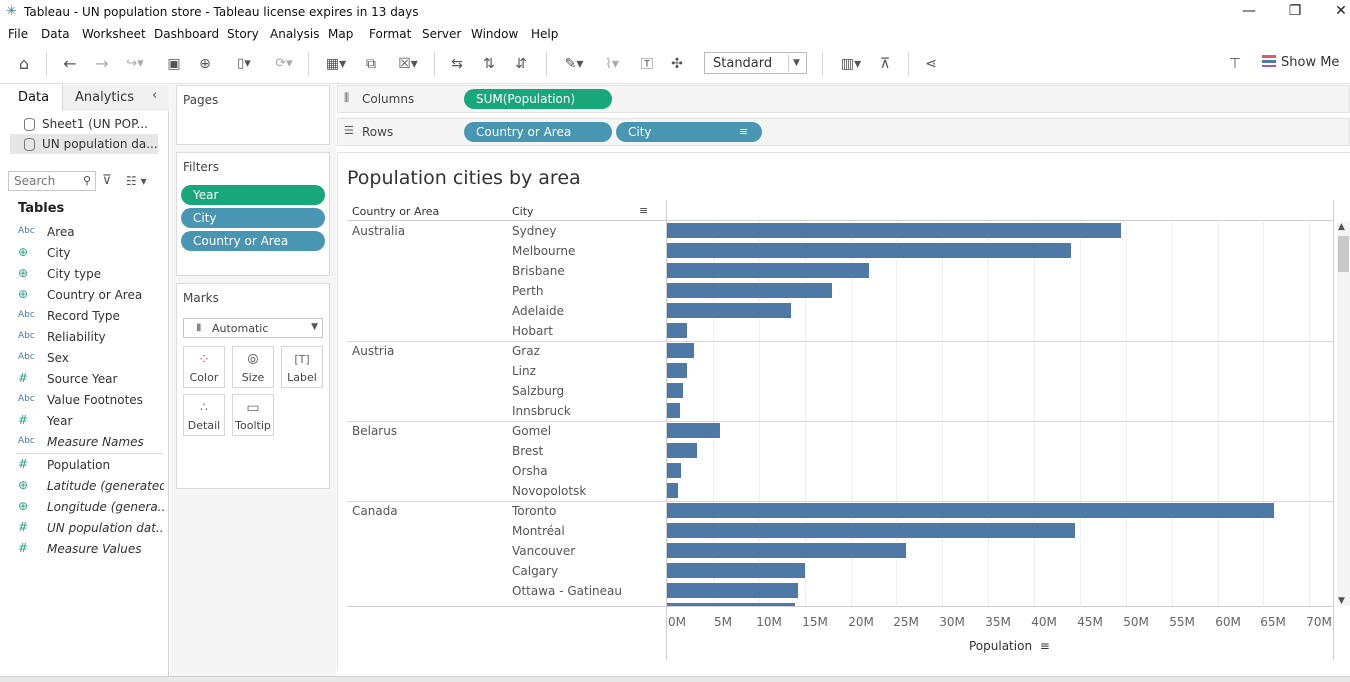 The height and width of the screenshot is (682, 1350). I want to click on tab-data: Data, so click(31, 98).